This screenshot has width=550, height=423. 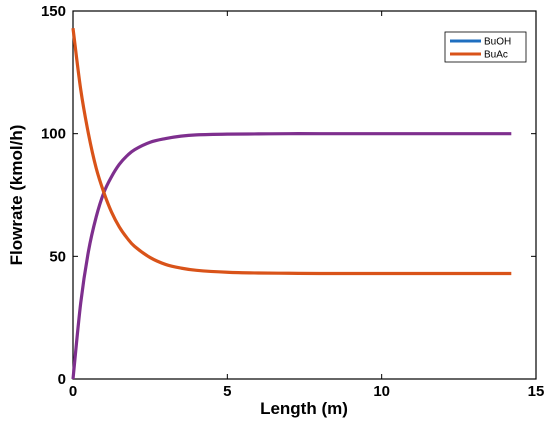 I want to click on legend-box, so click(x=485, y=47).